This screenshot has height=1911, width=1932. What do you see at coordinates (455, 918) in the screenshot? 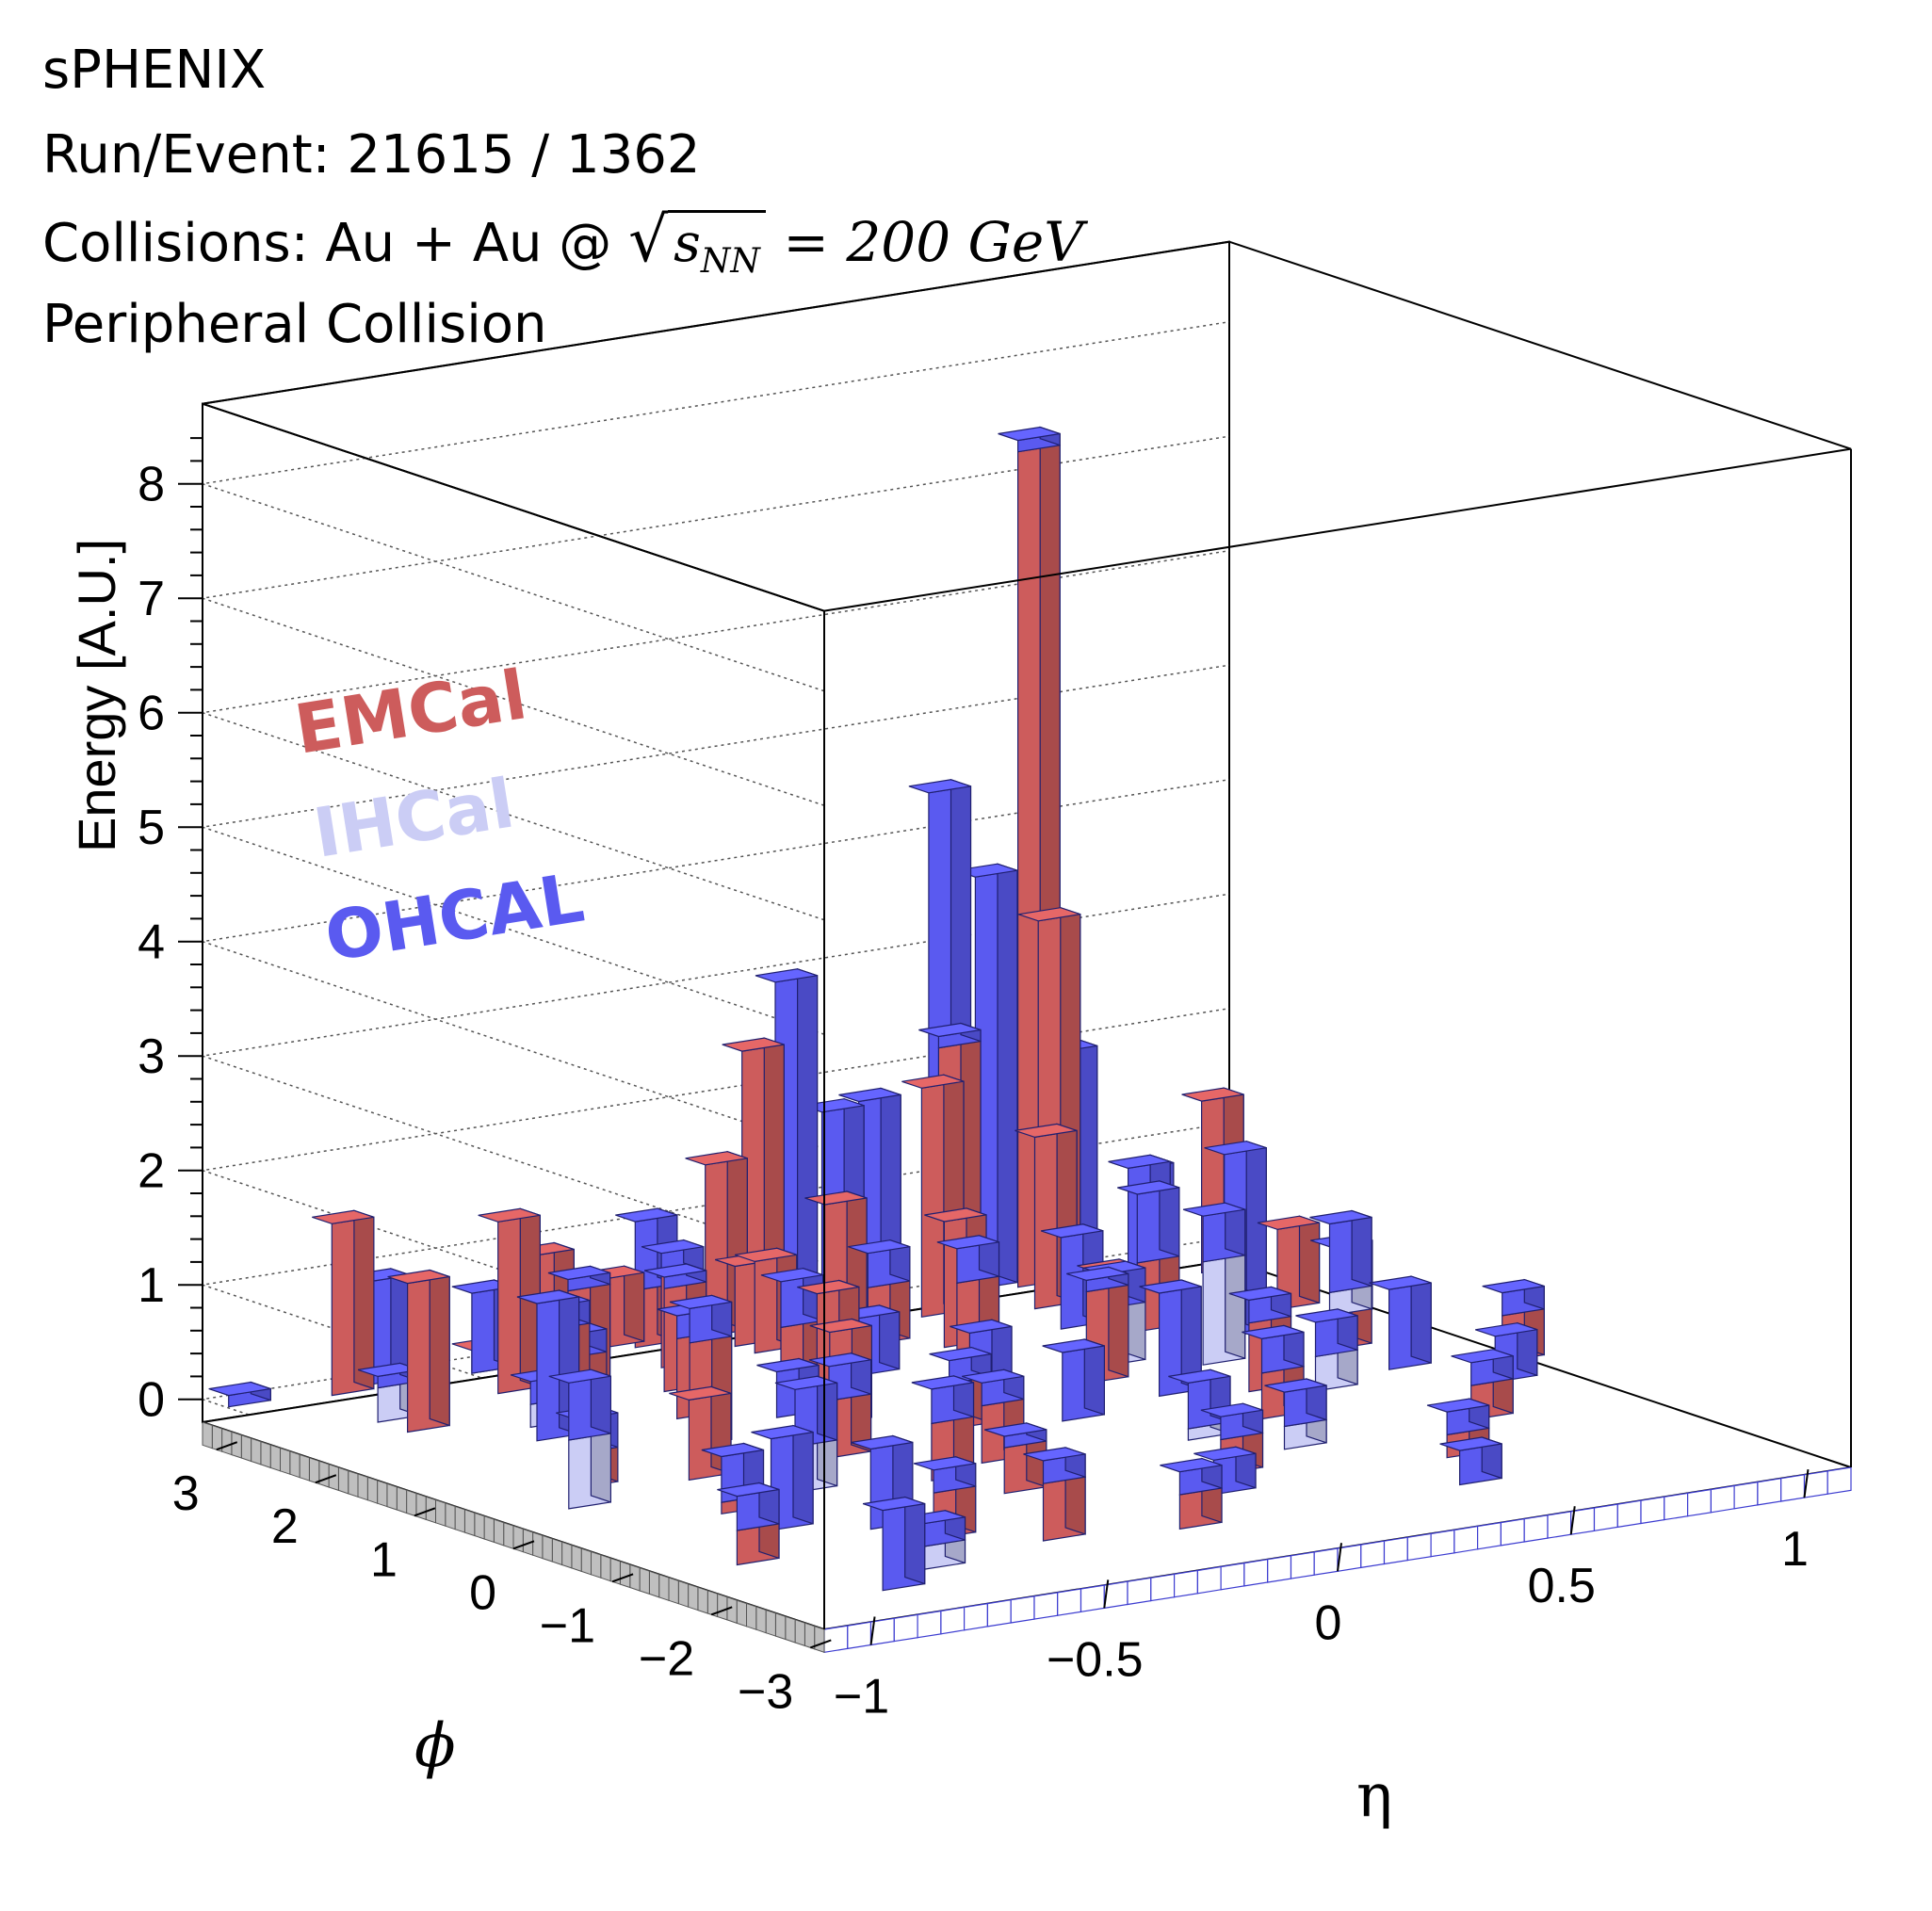
I see `legend-ohcal: OHCAL` at bounding box center [455, 918].